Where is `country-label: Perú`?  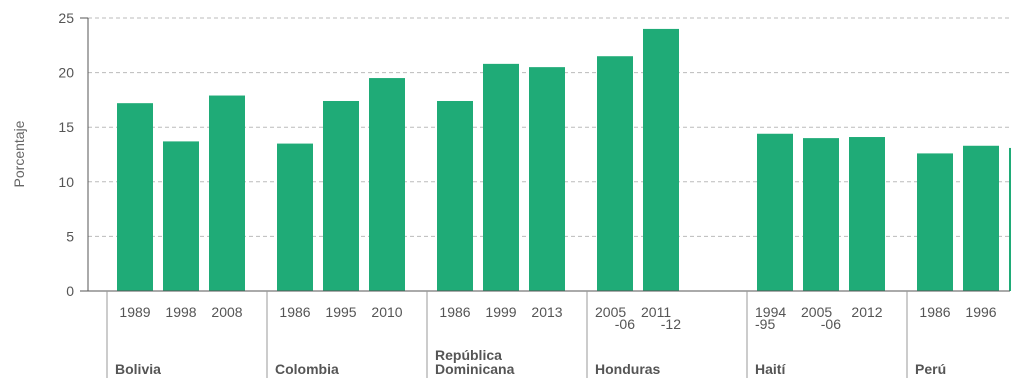
country-label: Perú is located at coordinates (930, 369).